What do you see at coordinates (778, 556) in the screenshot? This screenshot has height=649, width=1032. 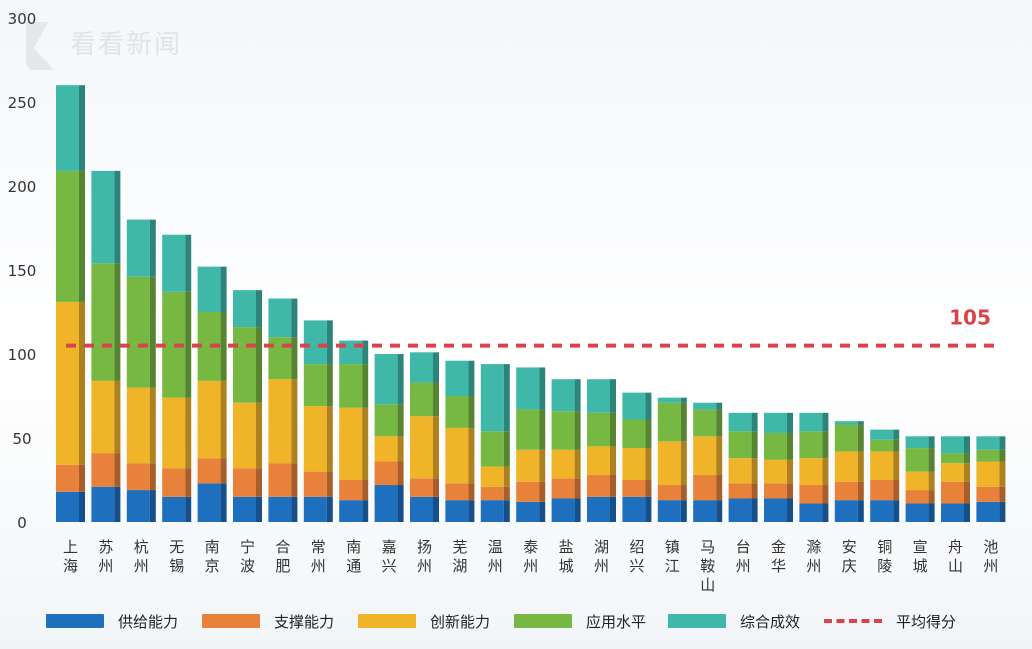 I see `x-tick-label: 金华` at bounding box center [778, 556].